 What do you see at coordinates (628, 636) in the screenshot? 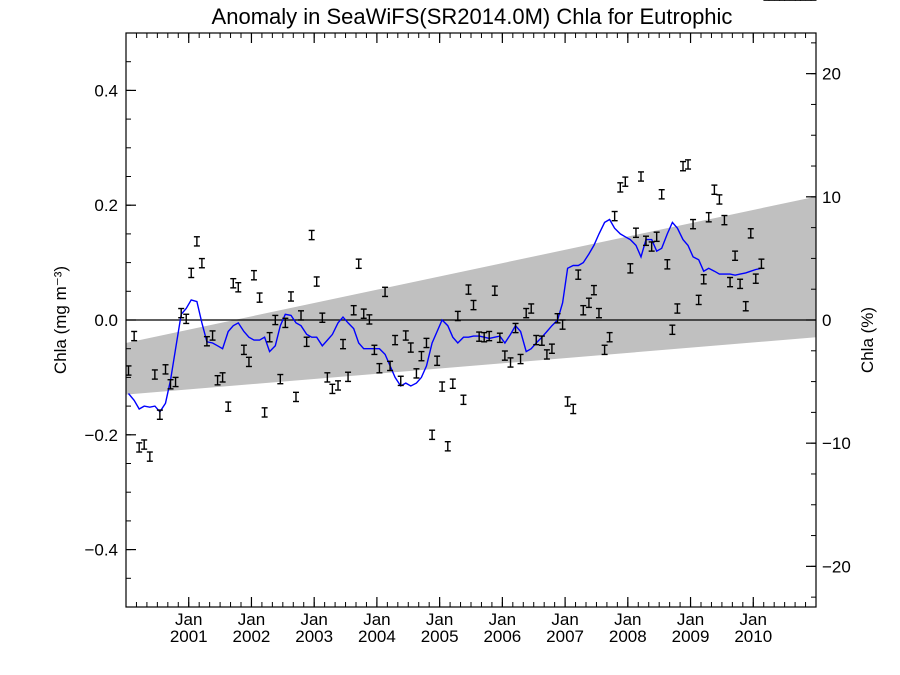
I see `x-tick-year: 2008` at bounding box center [628, 636].